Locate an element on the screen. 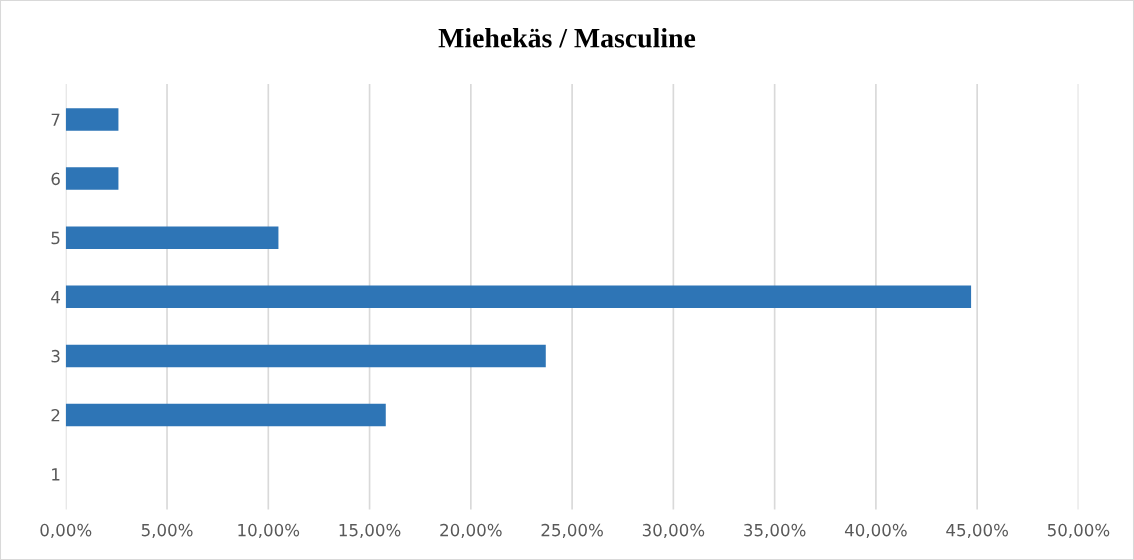 This screenshot has height=560, width=1134. x-tick-label: 40,00% is located at coordinates (875, 531).